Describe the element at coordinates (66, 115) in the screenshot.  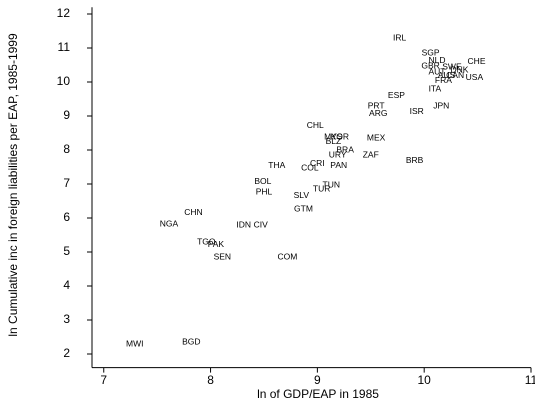
I see `y-tick-label: 9` at that location.